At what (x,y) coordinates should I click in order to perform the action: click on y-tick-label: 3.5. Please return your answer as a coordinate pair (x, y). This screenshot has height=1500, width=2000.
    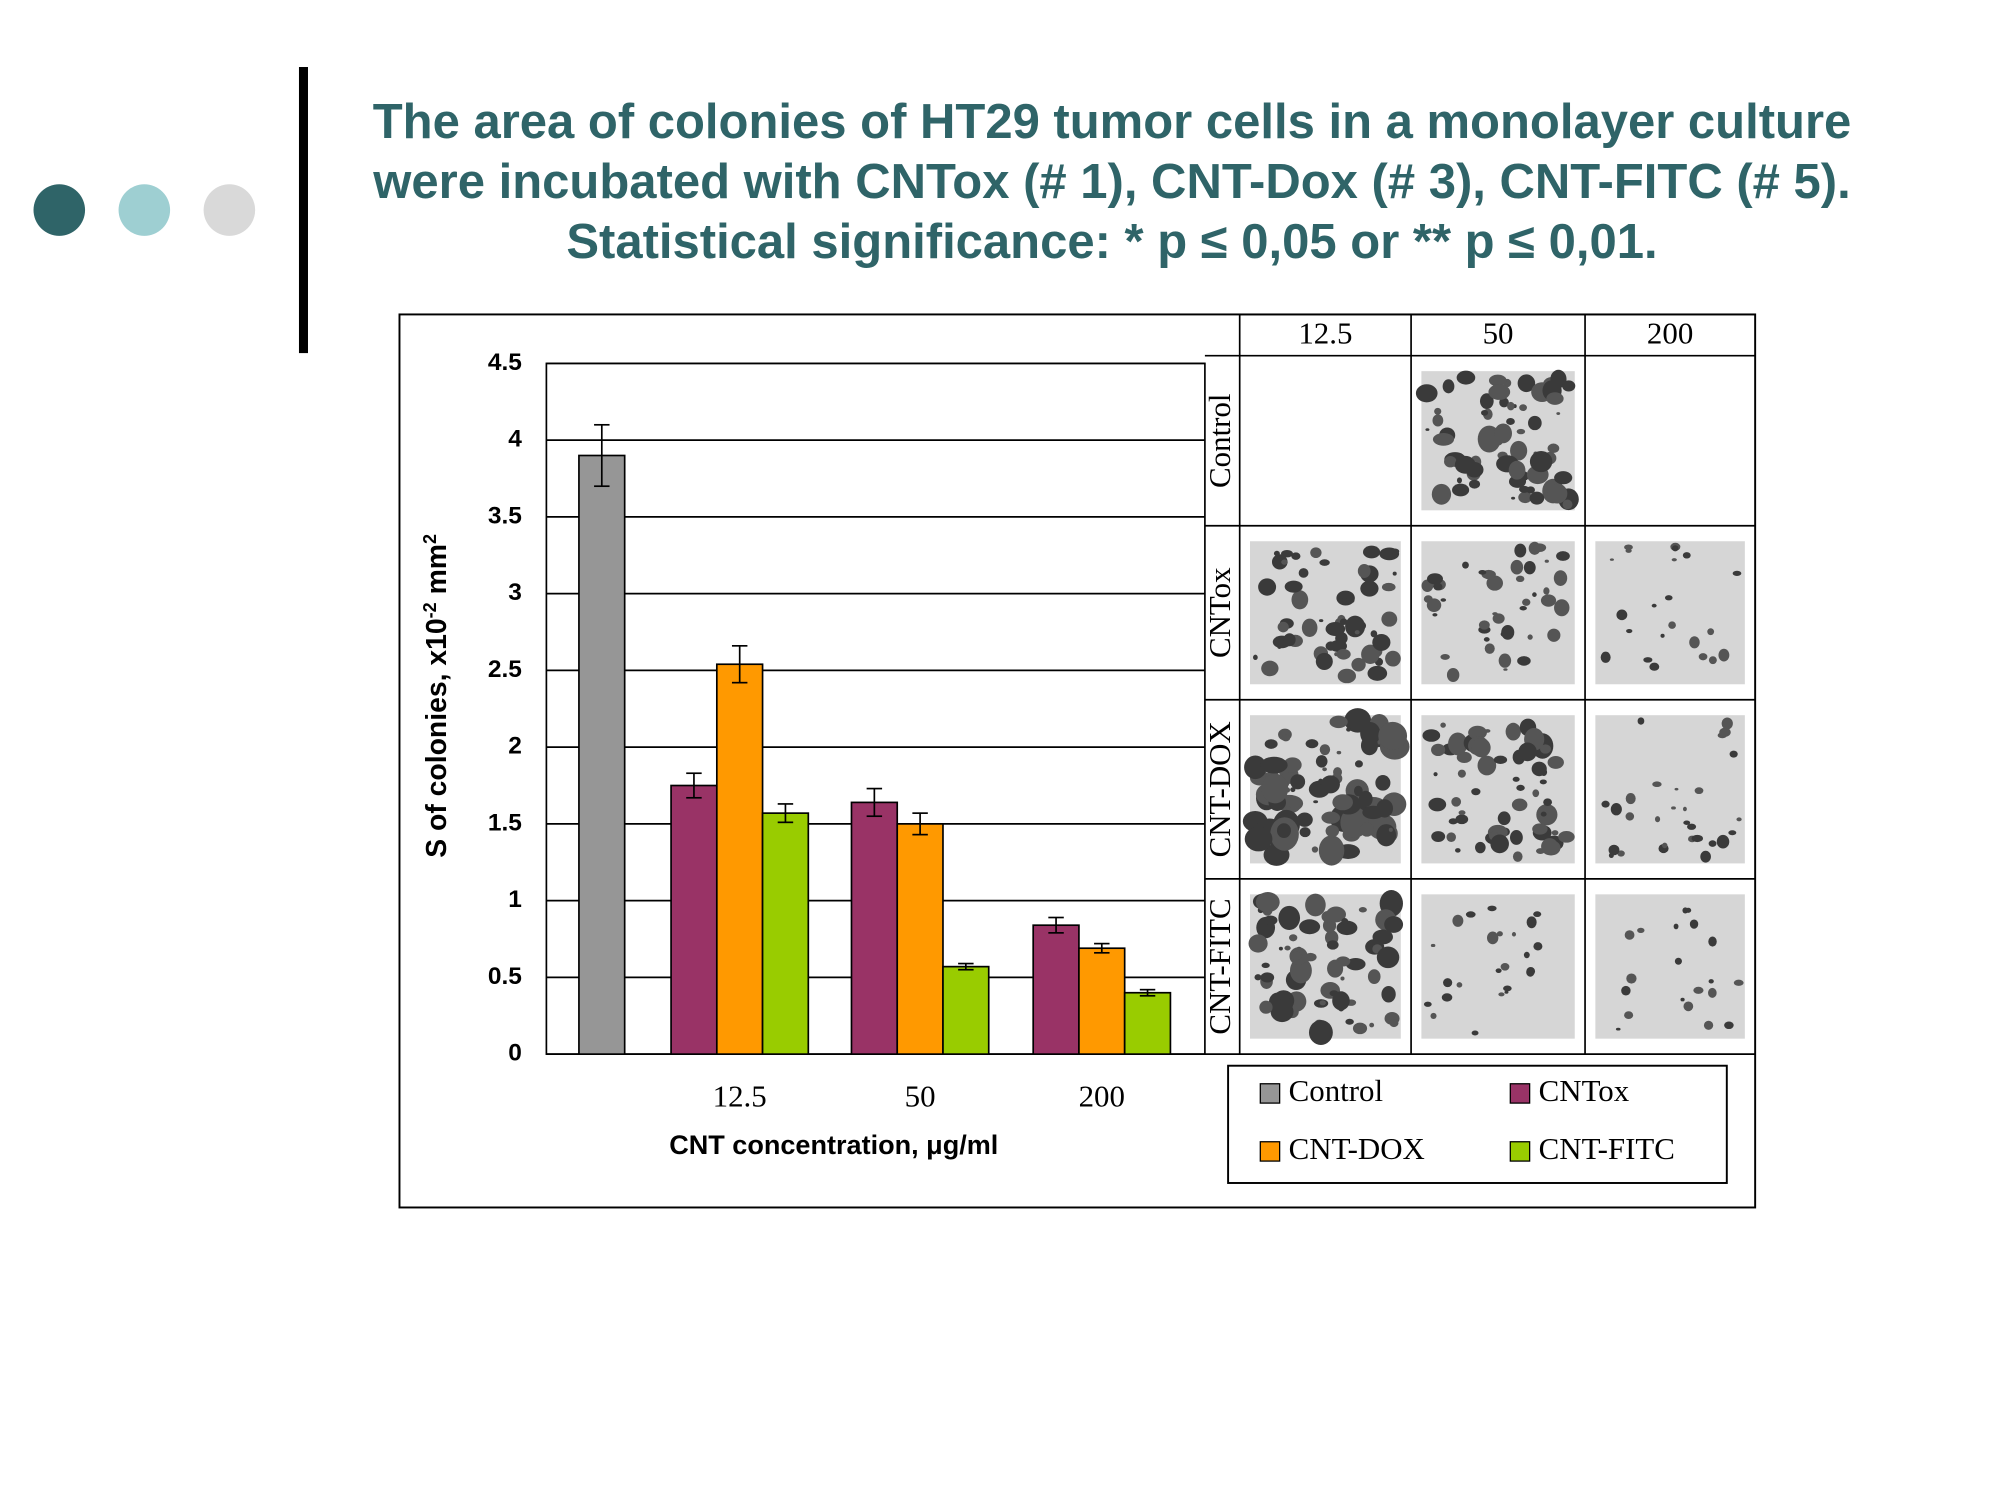
    Looking at the image, I should click on (505, 515).